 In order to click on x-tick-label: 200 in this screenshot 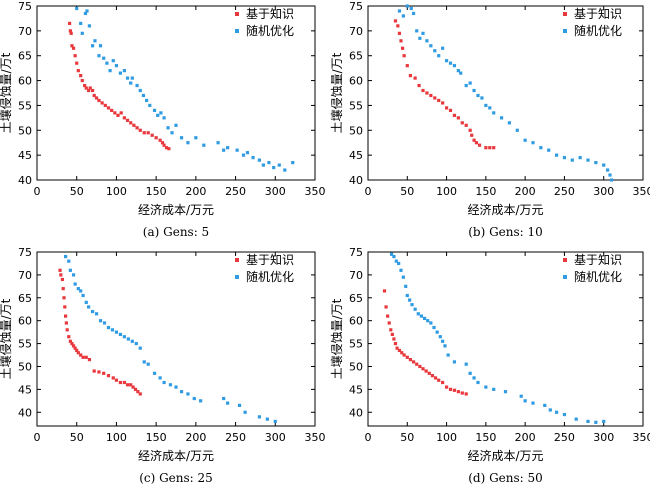, I will do `click(525, 437)`.